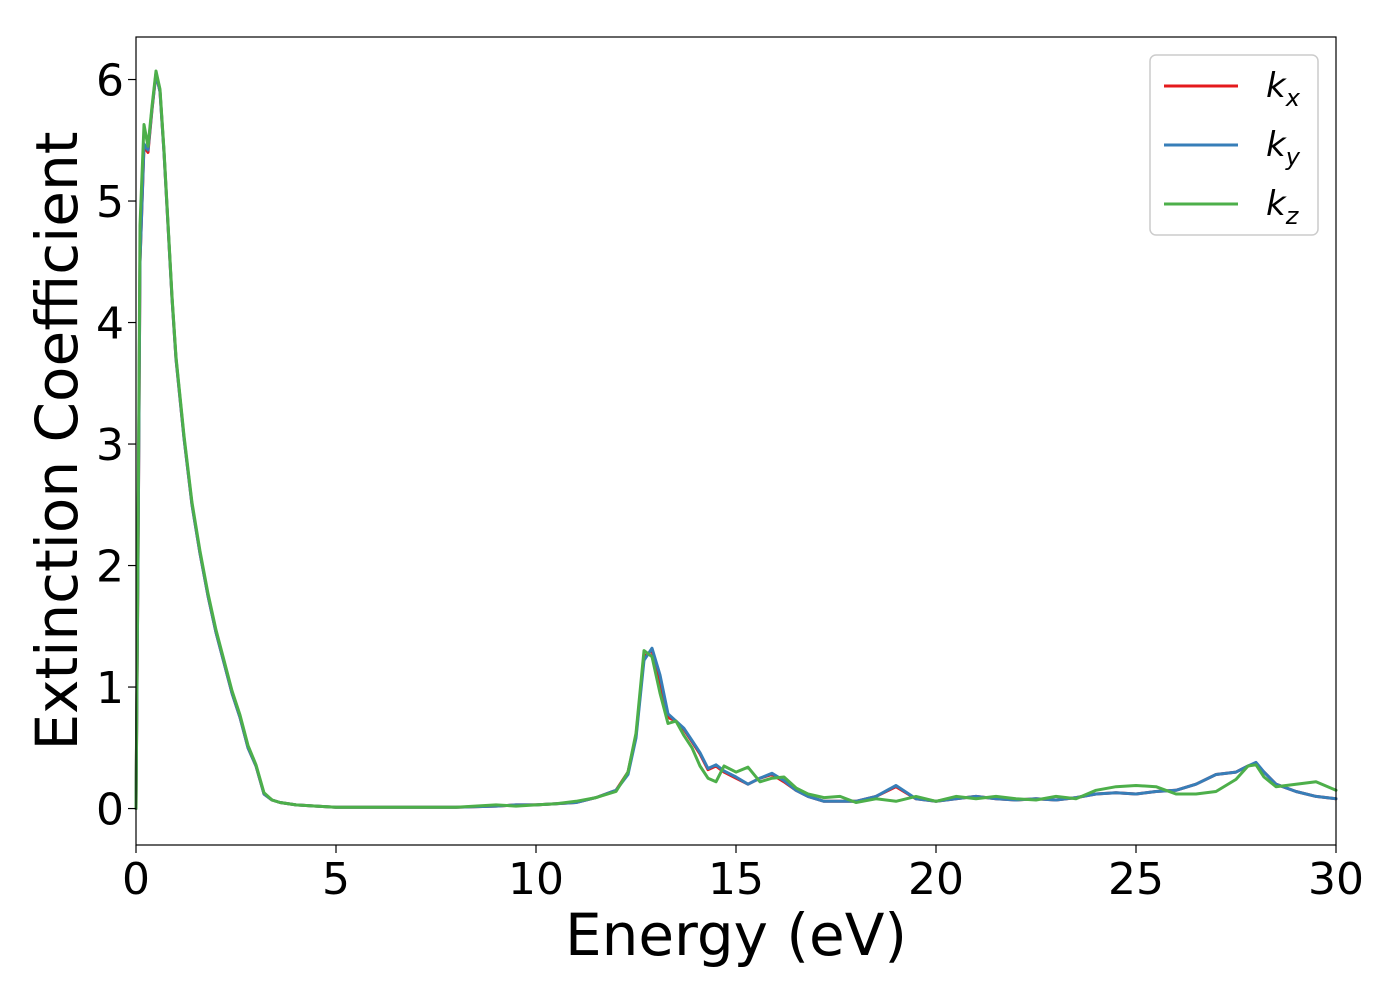 This screenshot has width=1400, height=1000. I want to click on x-tick-label: 15, so click(736, 879).